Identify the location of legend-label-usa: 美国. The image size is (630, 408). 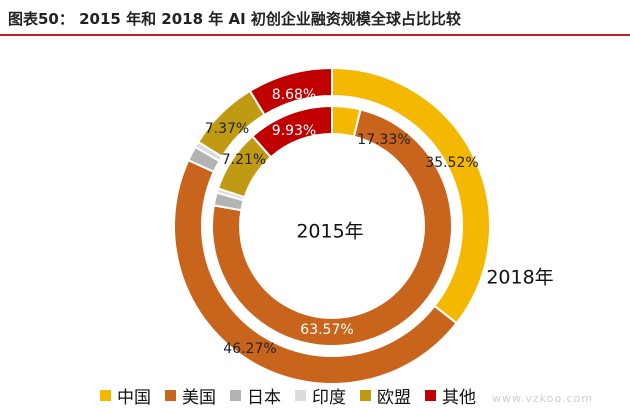
(199, 398).